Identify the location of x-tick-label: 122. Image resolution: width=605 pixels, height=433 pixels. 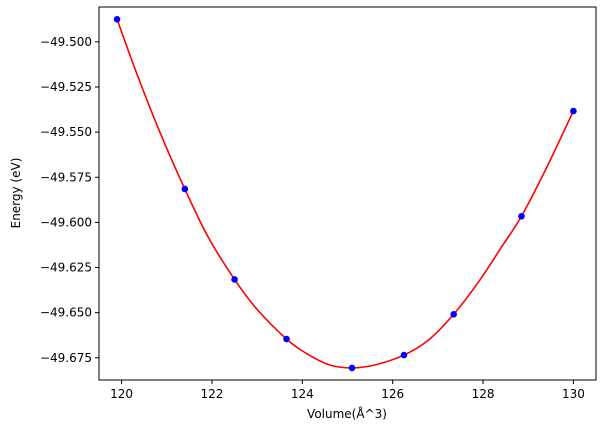
(212, 394).